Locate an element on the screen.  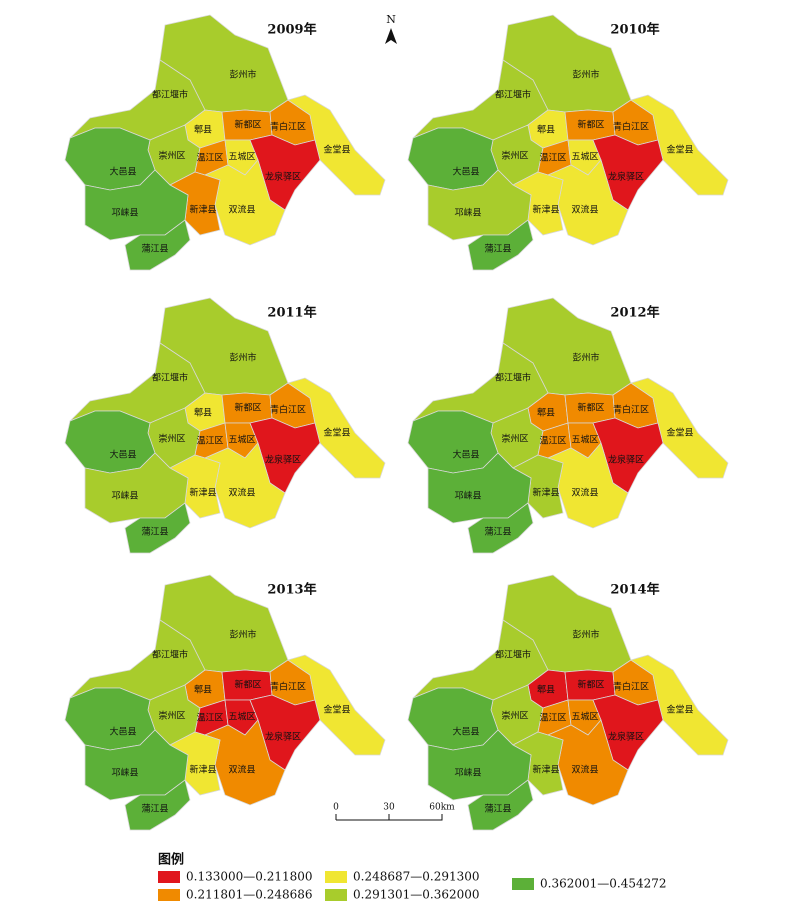
scale-bar: 0 30 60km is located at coordinates (394, 812).